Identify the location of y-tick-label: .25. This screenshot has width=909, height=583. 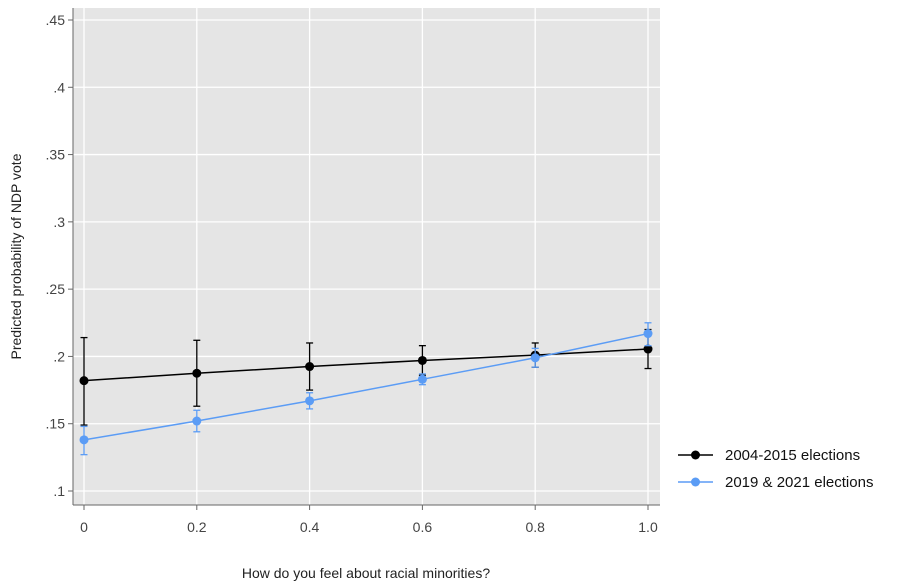
(56, 289).